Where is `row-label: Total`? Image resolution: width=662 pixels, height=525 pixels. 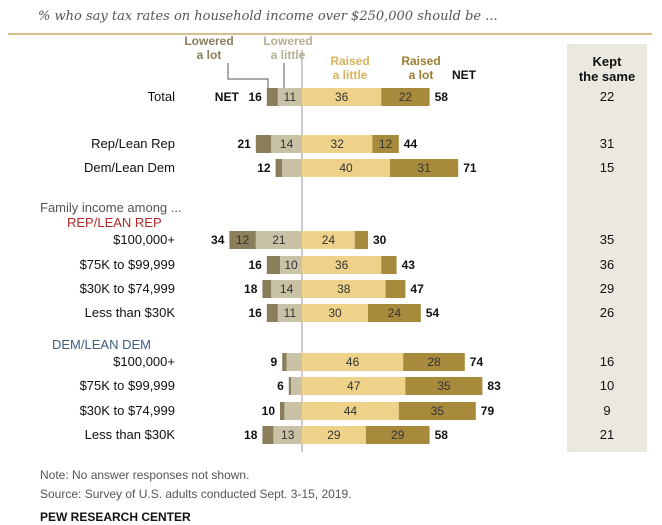 row-label: Total is located at coordinates (162, 96).